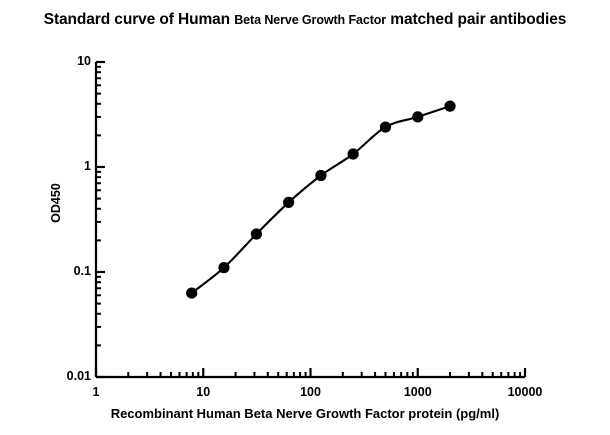 This screenshot has height=435, width=610. Describe the element at coordinates (310, 392) in the screenshot. I see `x-tick-label: 100` at that location.